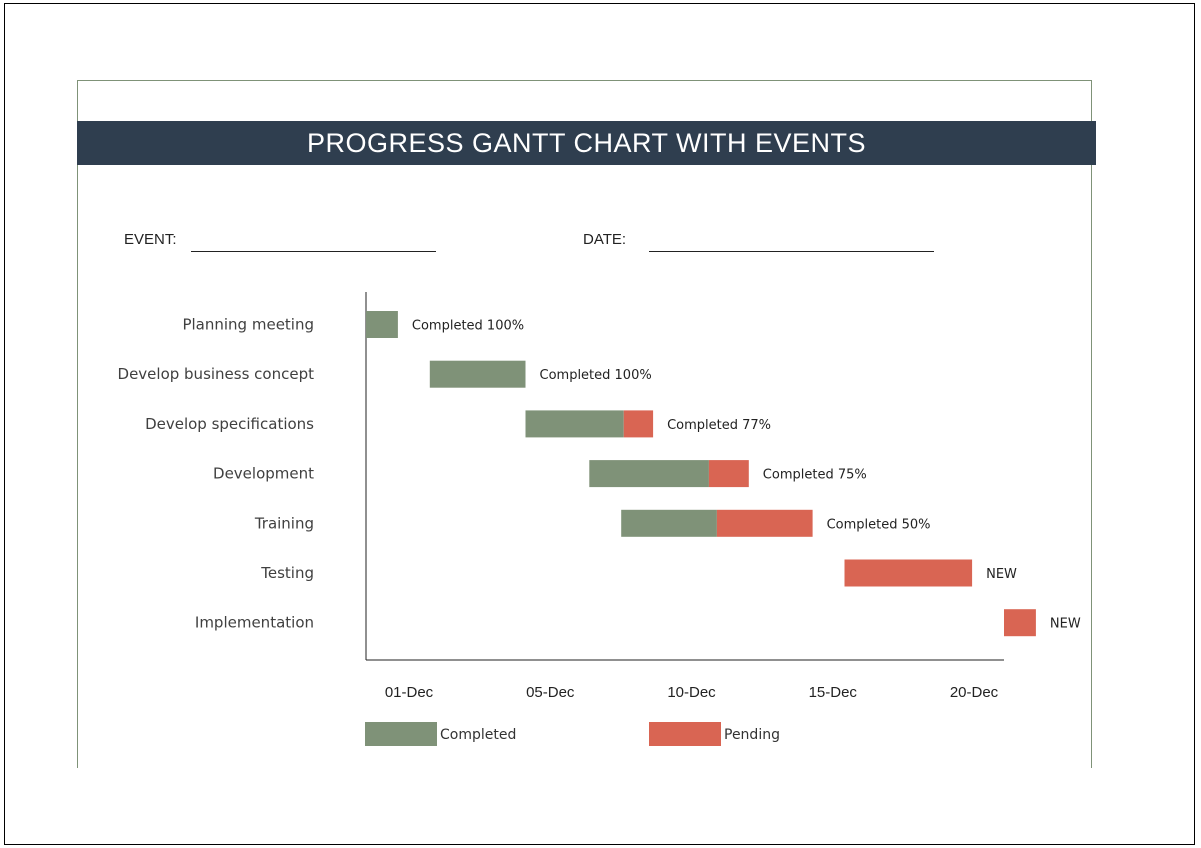 The image size is (1201, 848). I want to click on legend-swatch-pending, so click(685, 734).